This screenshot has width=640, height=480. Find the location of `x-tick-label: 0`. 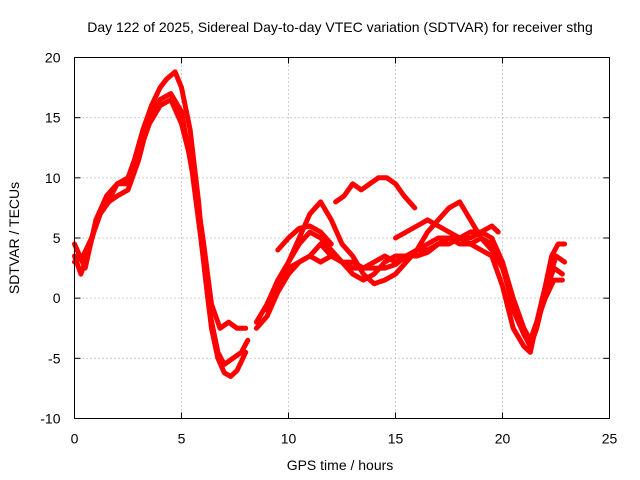

x-tick-label: 0 is located at coordinates (75, 439).